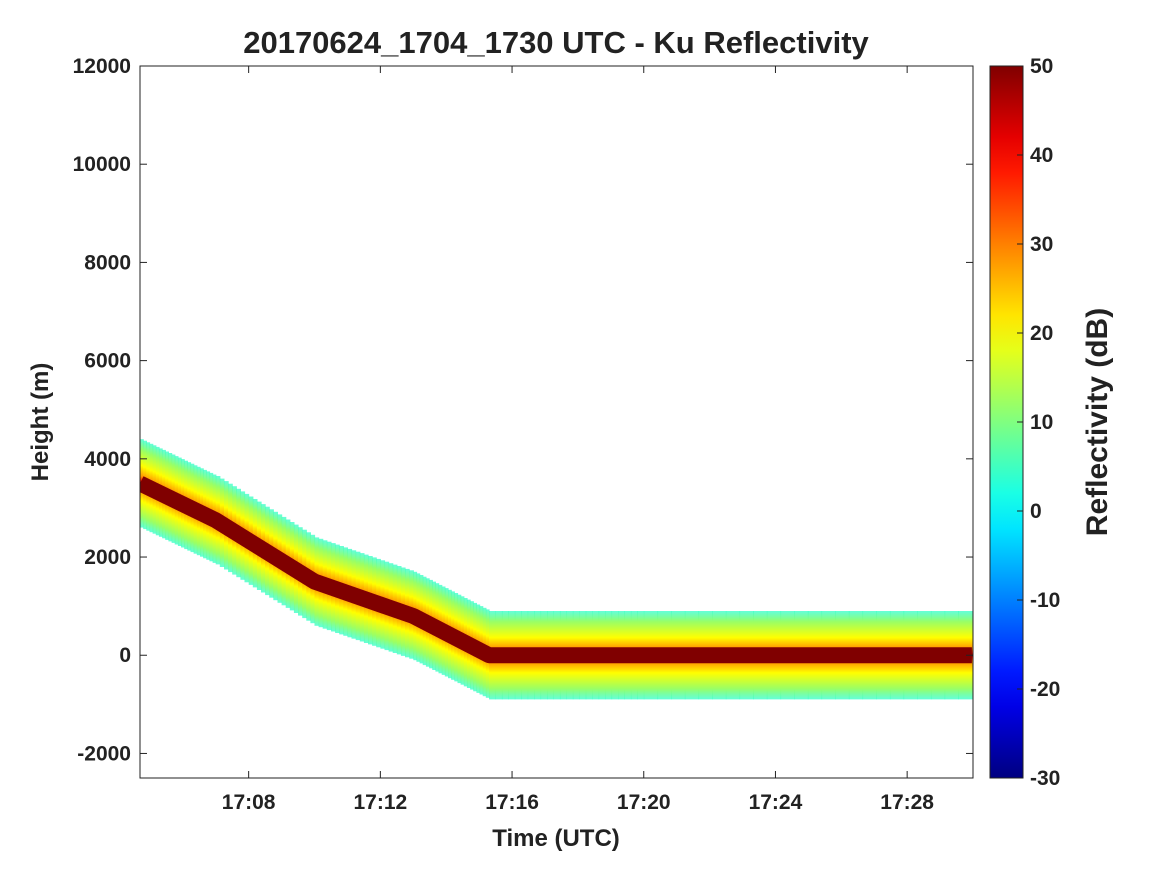 This screenshot has height=875, width=1167. What do you see at coordinates (1097, 422) in the screenshot?
I see `colorbar-label: Reflectivity (dB)` at bounding box center [1097, 422].